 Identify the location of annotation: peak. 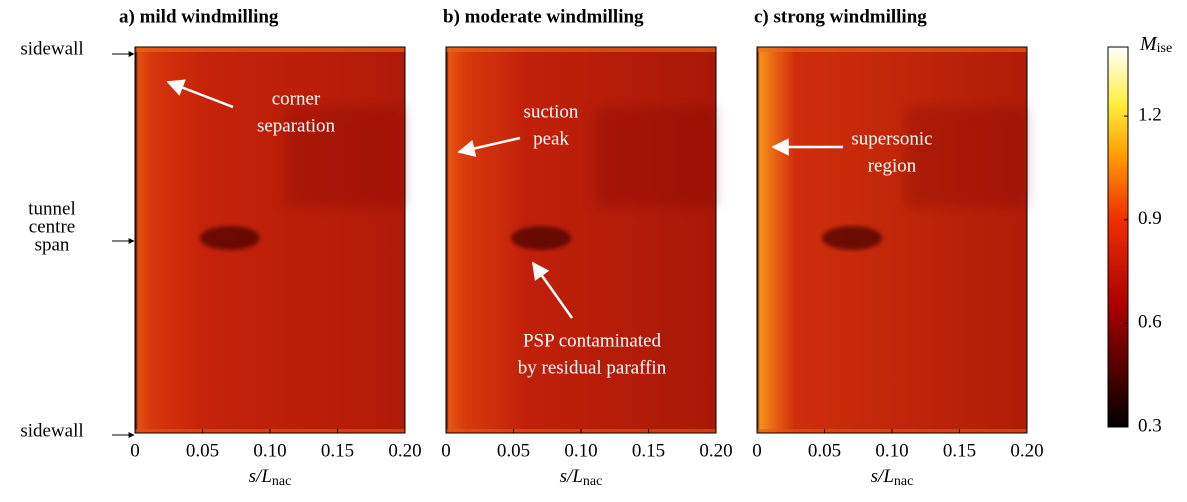
(551, 138).